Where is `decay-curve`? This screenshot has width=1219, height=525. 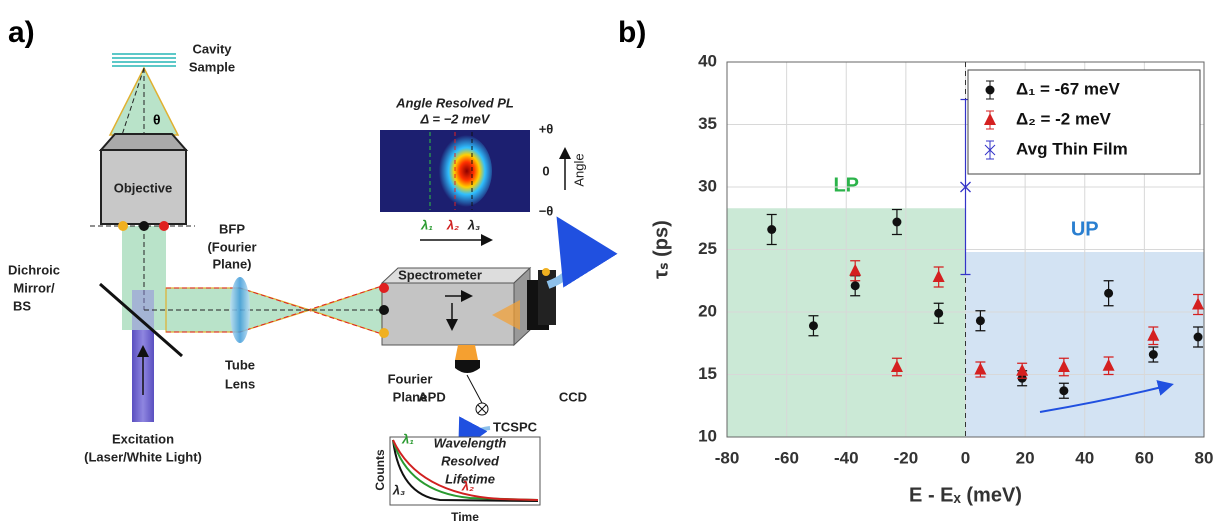 decay-curve is located at coordinates (465, 470).